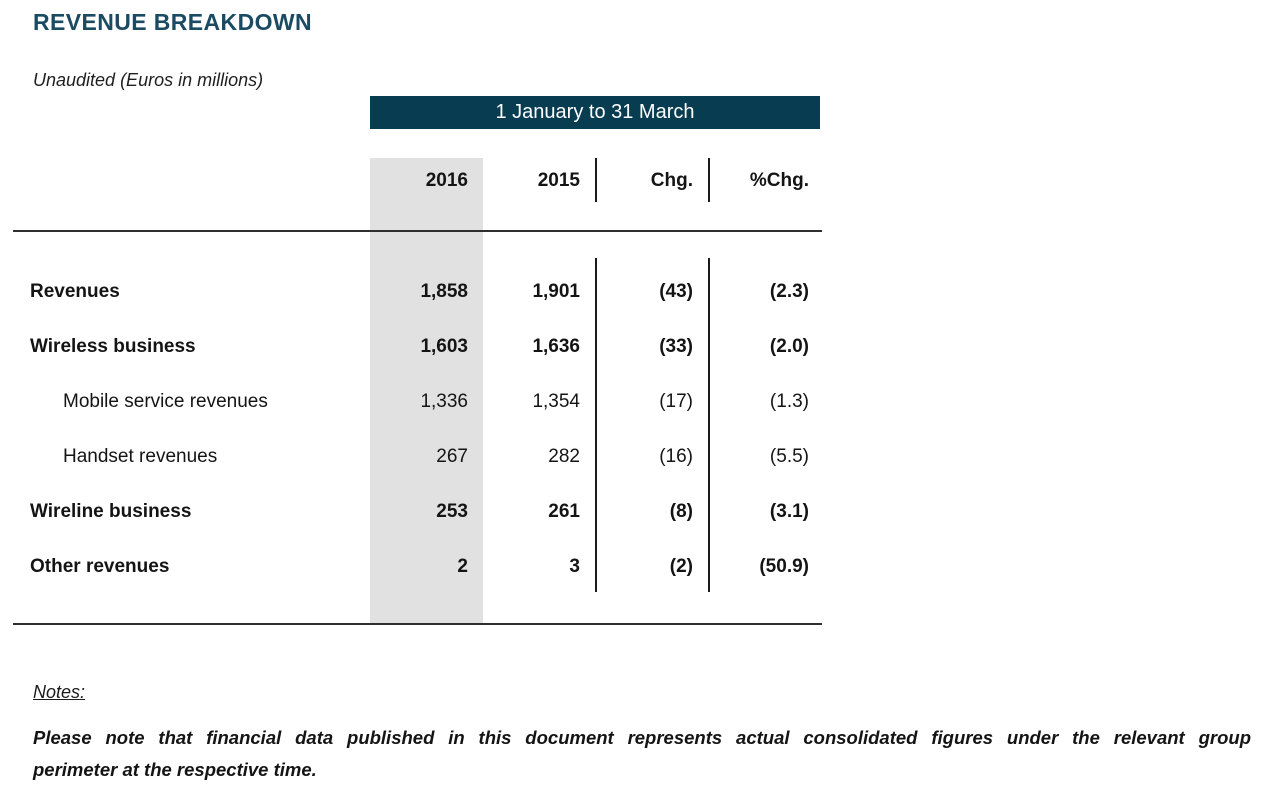  I want to click on row-label: Wireline business, so click(111, 511).